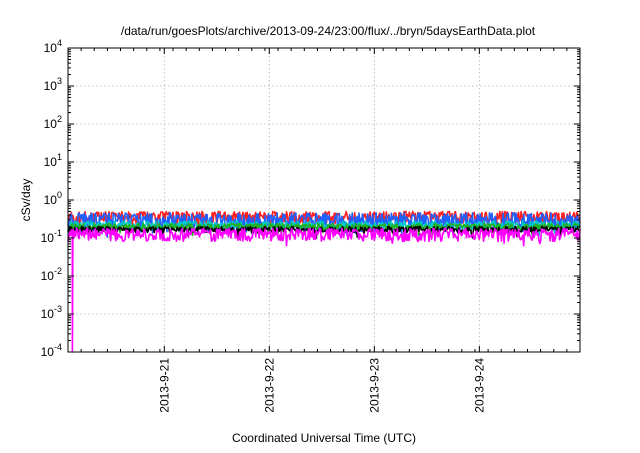  What do you see at coordinates (26, 200) in the screenshot?
I see `y-axis-label: cSv/day` at bounding box center [26, 200].